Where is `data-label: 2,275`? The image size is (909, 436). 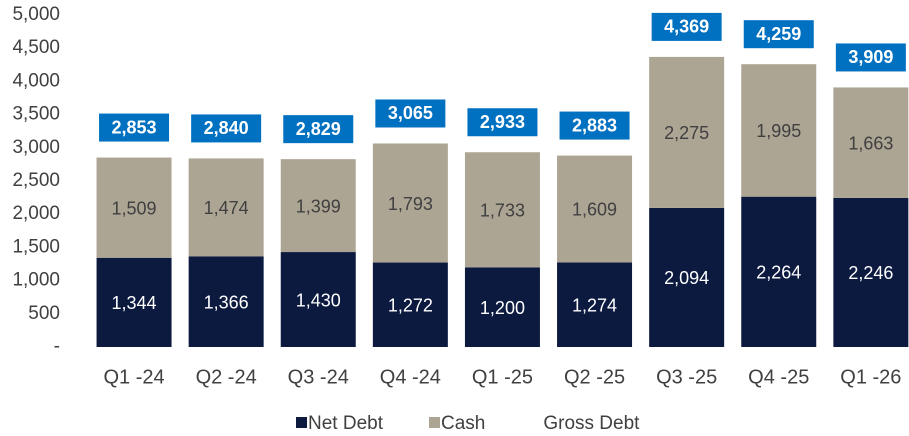
data-label: 2,275 is located at coordinates (686, 133).